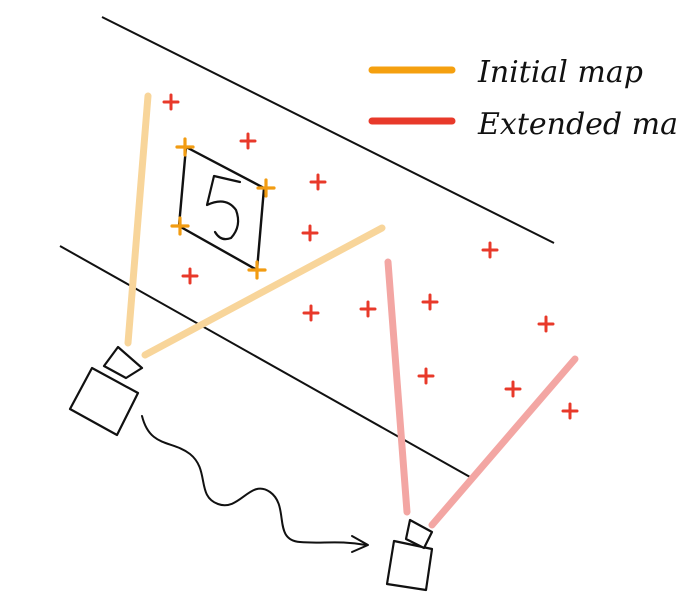 Image resolution: width=677 pixels, height=602 pixels. What do you see at coordinates (254, 480) in the screenshot?
I see `motion-trajectory` at bounding box center [254, 480].